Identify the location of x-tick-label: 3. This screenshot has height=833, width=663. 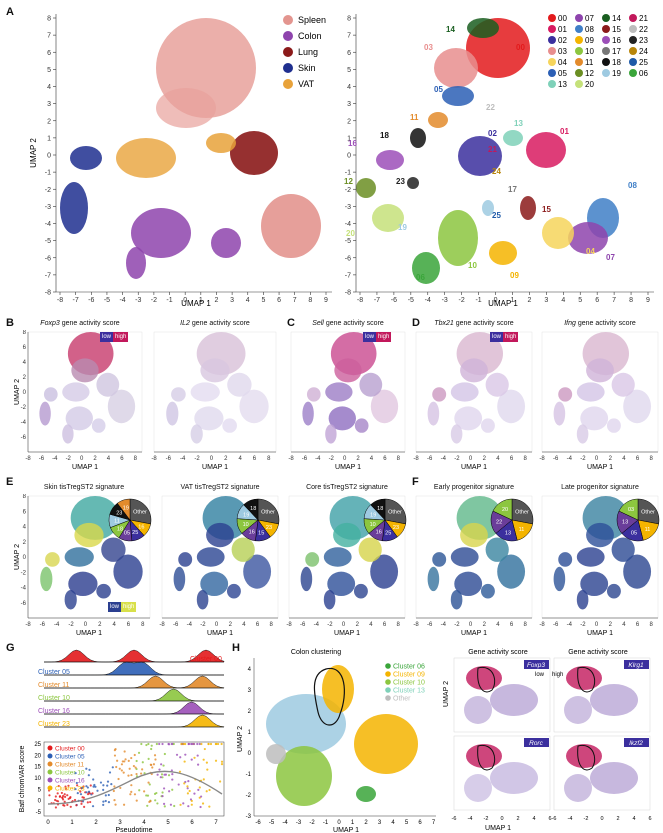
(546, 300).